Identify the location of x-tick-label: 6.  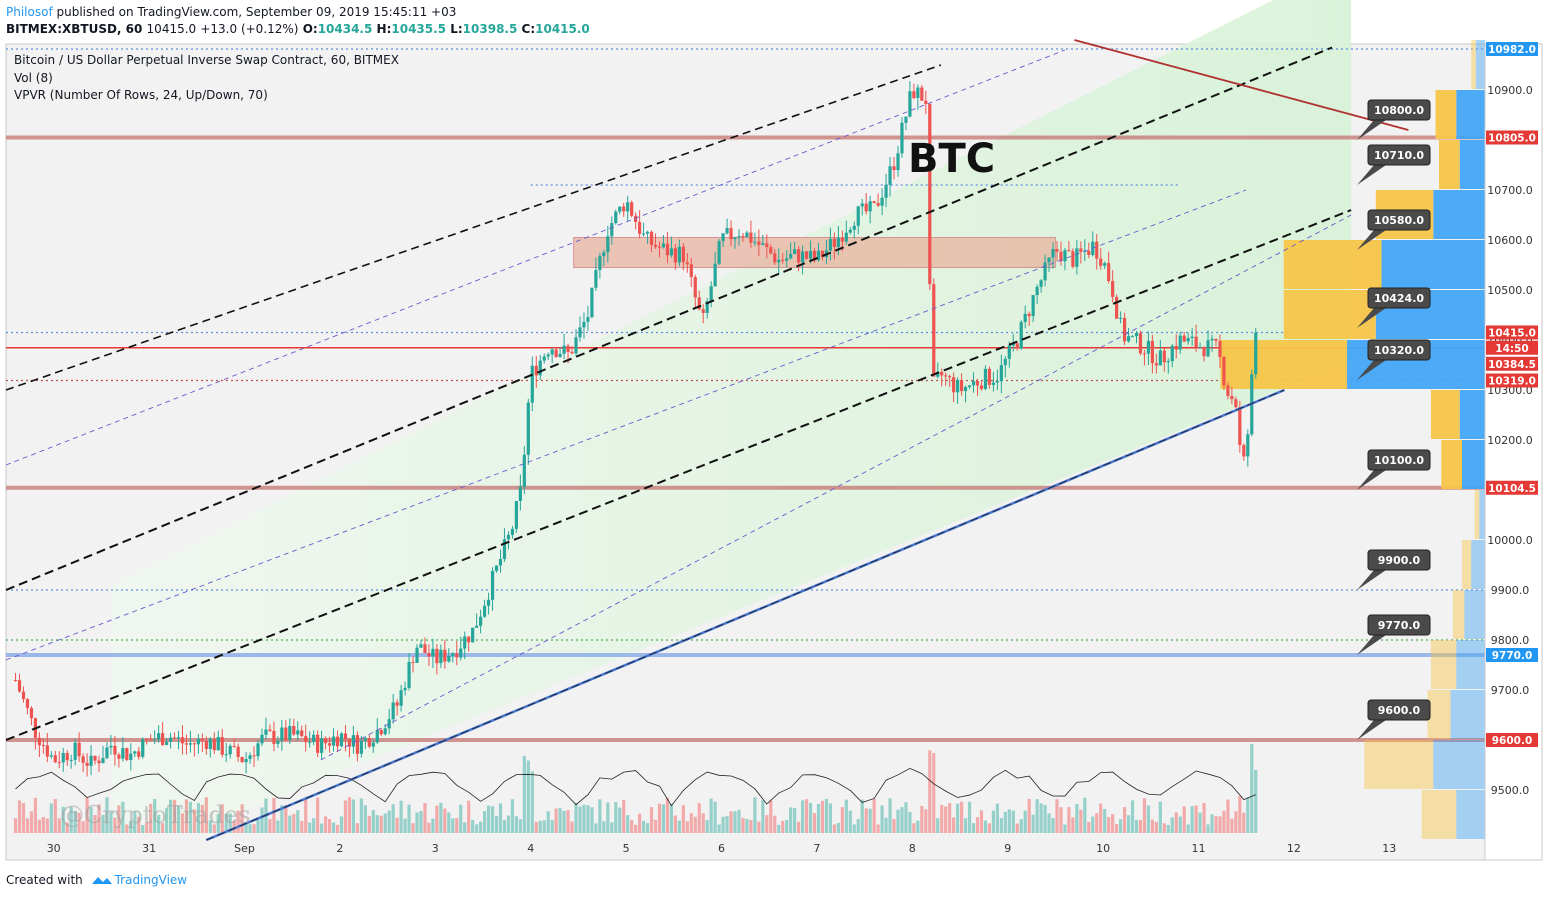
(721, 848).